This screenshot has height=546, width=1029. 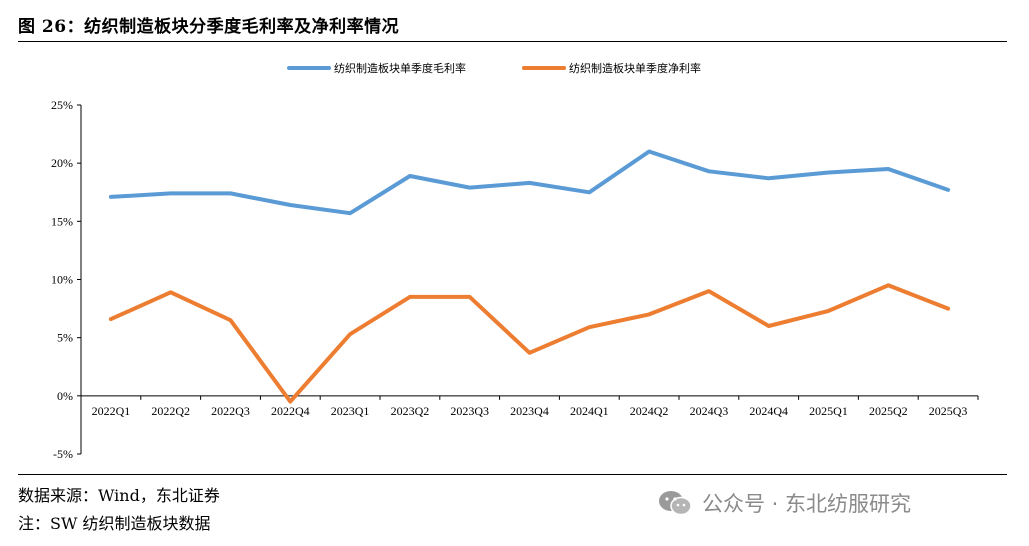 What do you see at coordinates (512, 474) in the screenshot?
I see `footer-divider` at bounding box center [512, 474].